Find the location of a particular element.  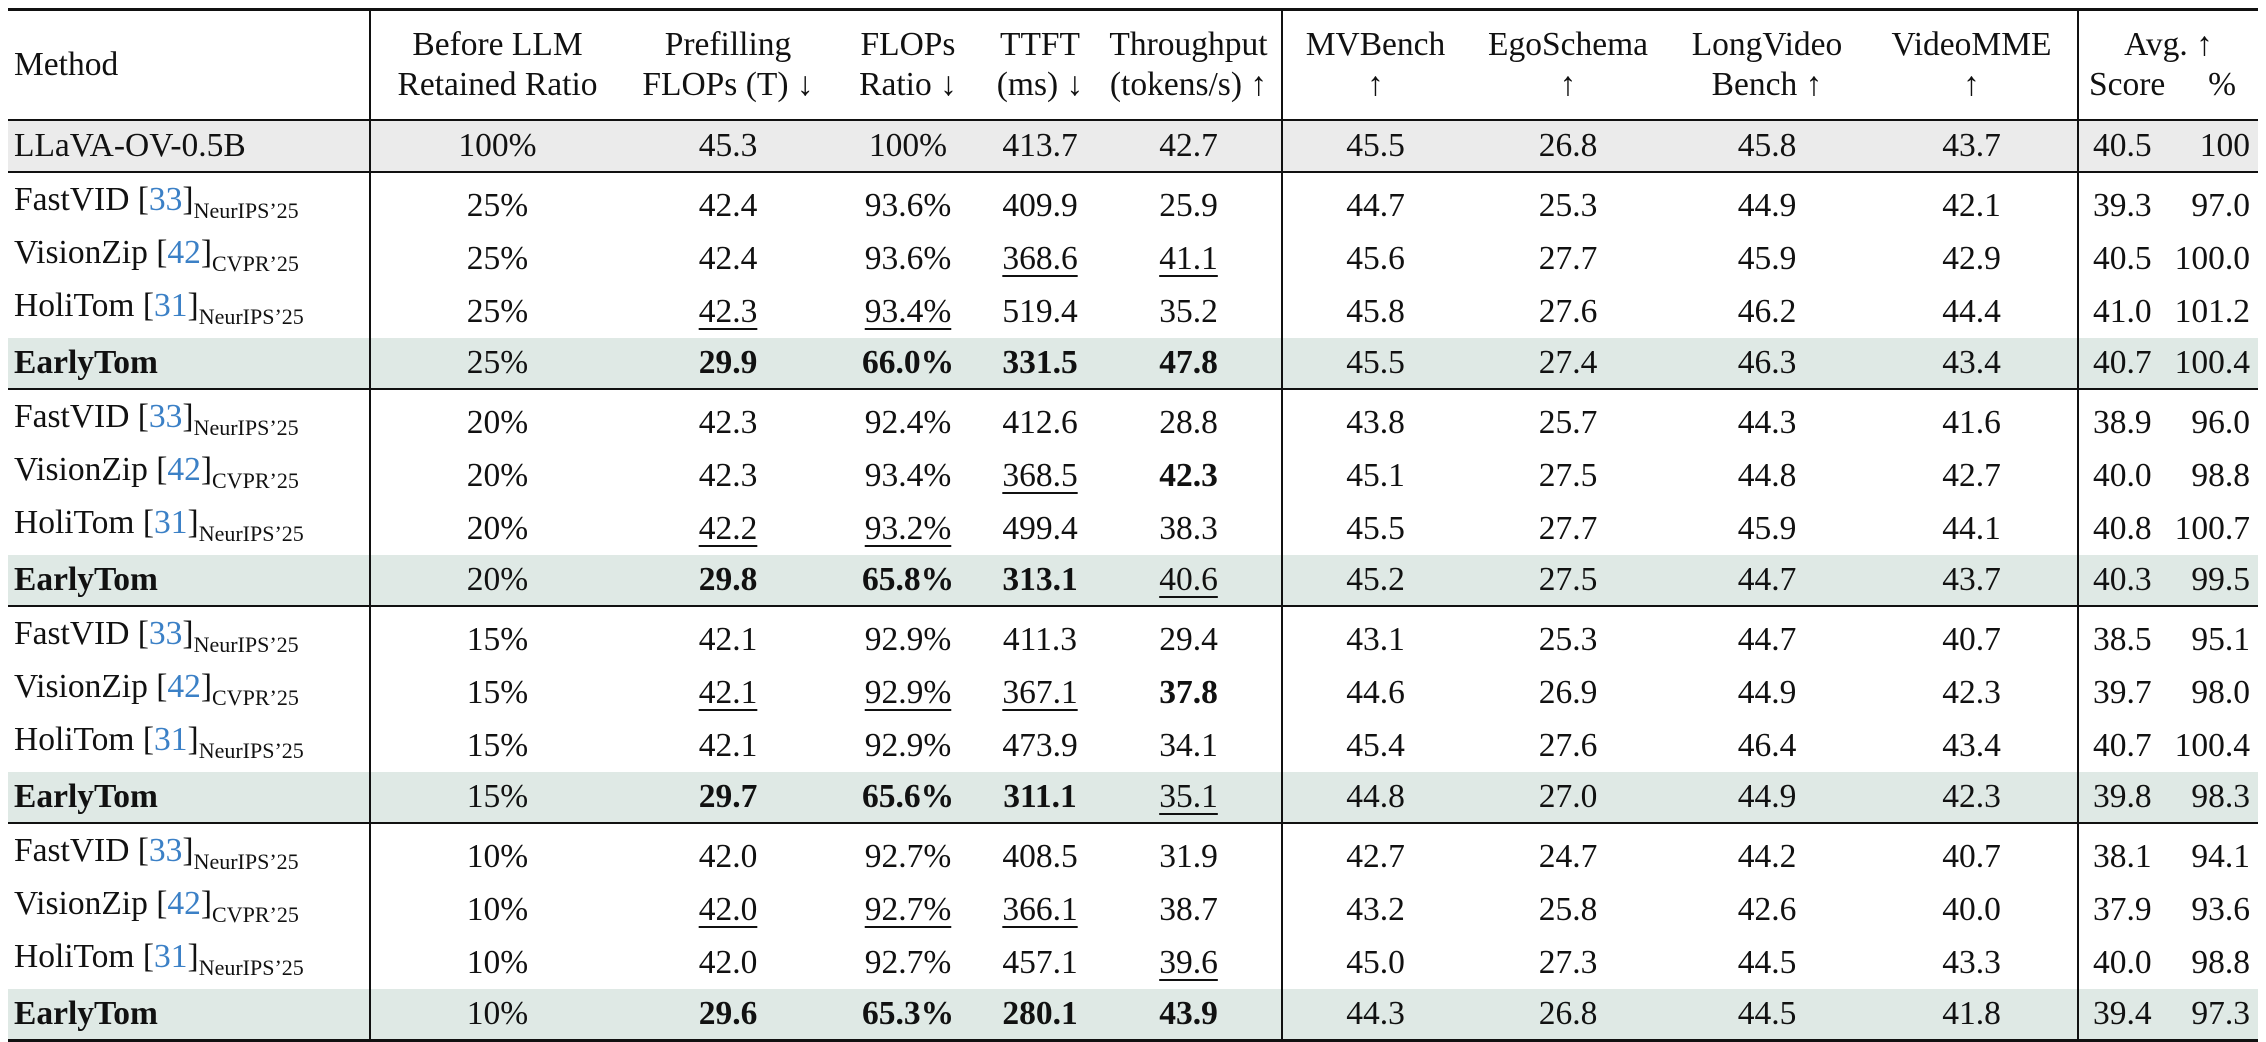

cell-avg-pct: 98.8 is located at coordinates (2213, 475).